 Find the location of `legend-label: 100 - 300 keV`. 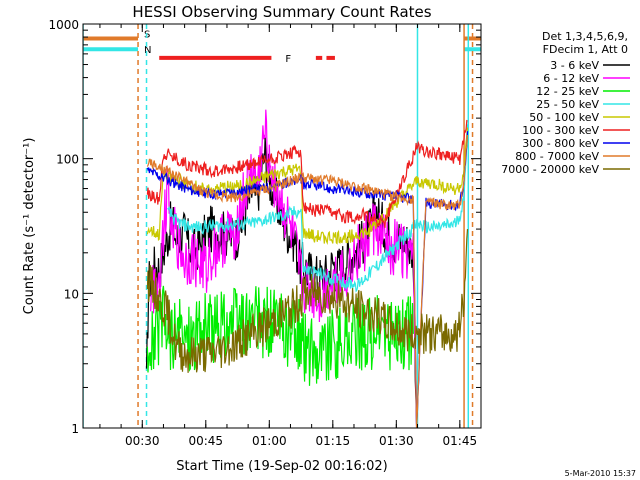

legend-label: 100 - 300 keV is located at coordinates (560, 130).